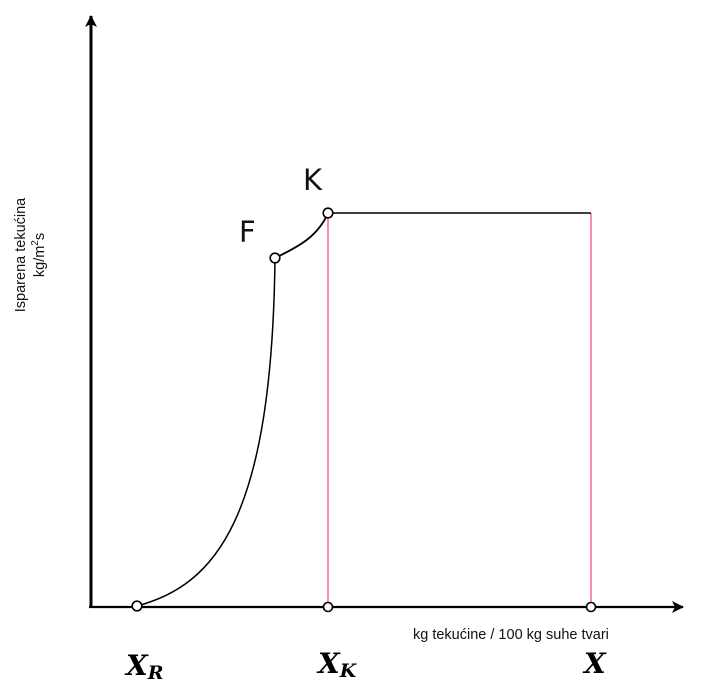  Describe the element at coordinates (328, 213) in the screenshot. I see `point-k-marker` at that location.